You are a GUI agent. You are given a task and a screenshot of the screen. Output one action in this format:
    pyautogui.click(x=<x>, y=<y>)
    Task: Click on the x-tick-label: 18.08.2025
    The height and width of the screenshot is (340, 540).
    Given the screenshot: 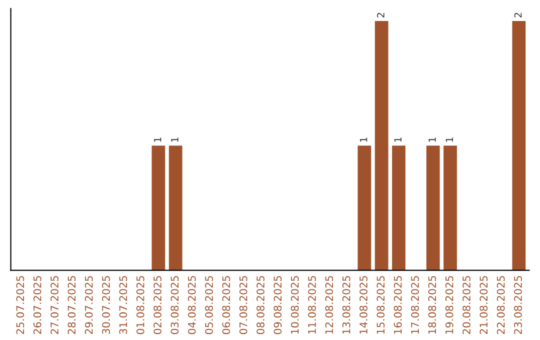 What is the action you would take?
    pyautogui.click(x=432, y=305)
    